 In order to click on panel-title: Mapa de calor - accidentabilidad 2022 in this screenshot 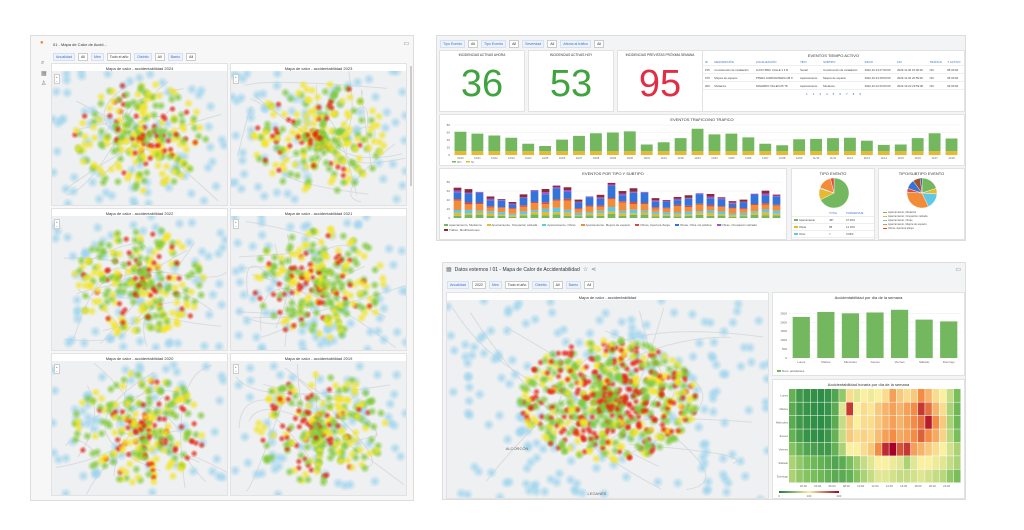, I will do `click(139, 213)`.